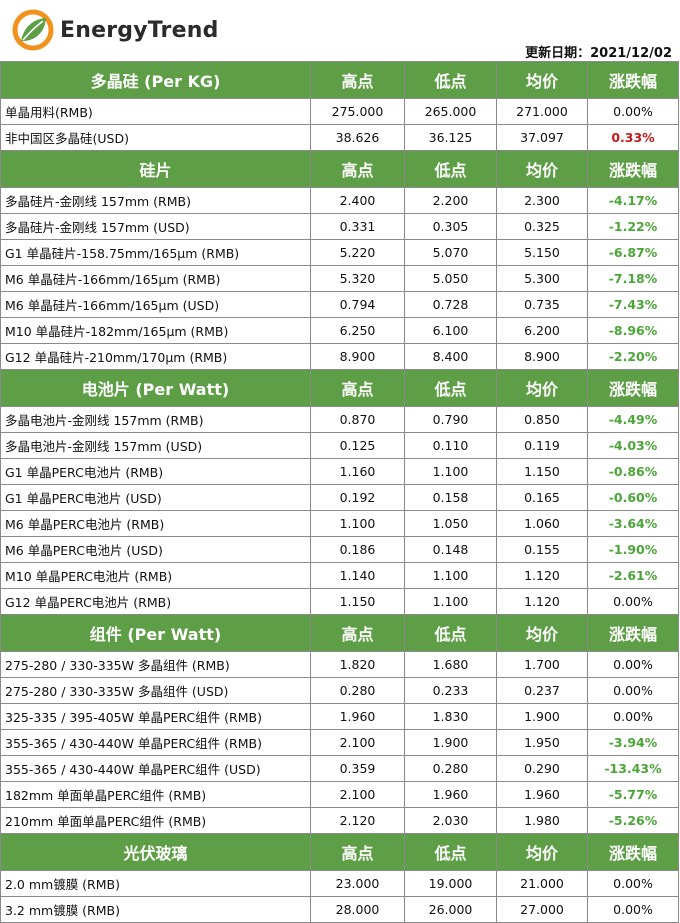  Describe the element at coordinates (633, 549) in the screenshot. I see `price-change: -1.90%` at that location.